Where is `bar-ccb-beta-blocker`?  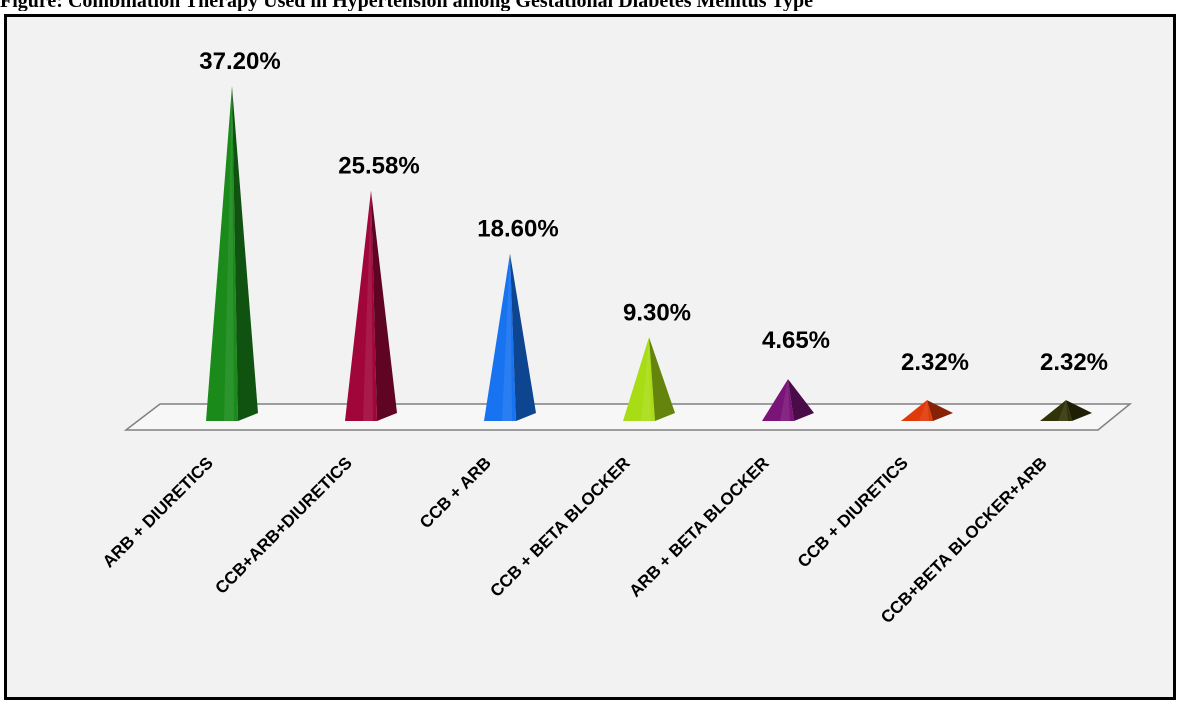 bar-ccb-beta-blocker is located at coordinates (649, 379).